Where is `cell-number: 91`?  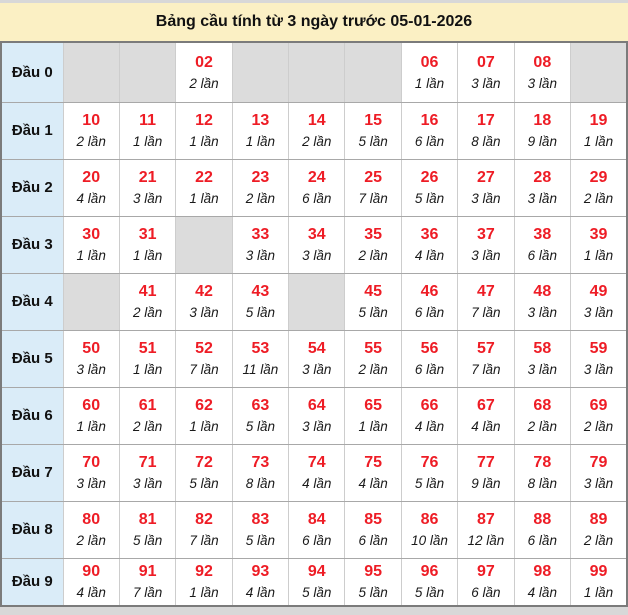 cell-number: 91 is located at coordinates (147, 572).